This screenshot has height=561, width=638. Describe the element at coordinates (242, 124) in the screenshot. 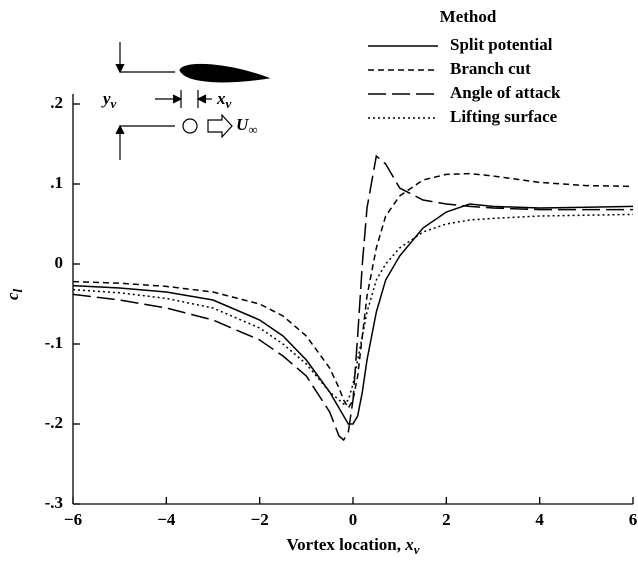

I see `var: U` at that location.